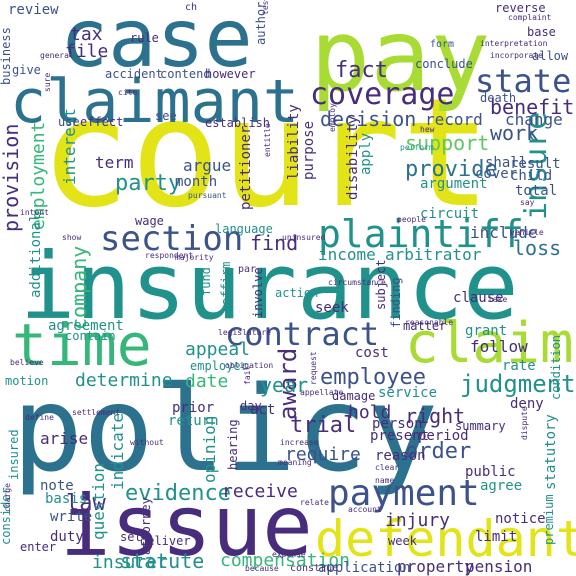 The width and height of the screenshot is (576, 576). What do you see at coordinates (527, 232) in the screenshot?
I see `word-vehicle: vehicle` at bounding box center [527, 232].